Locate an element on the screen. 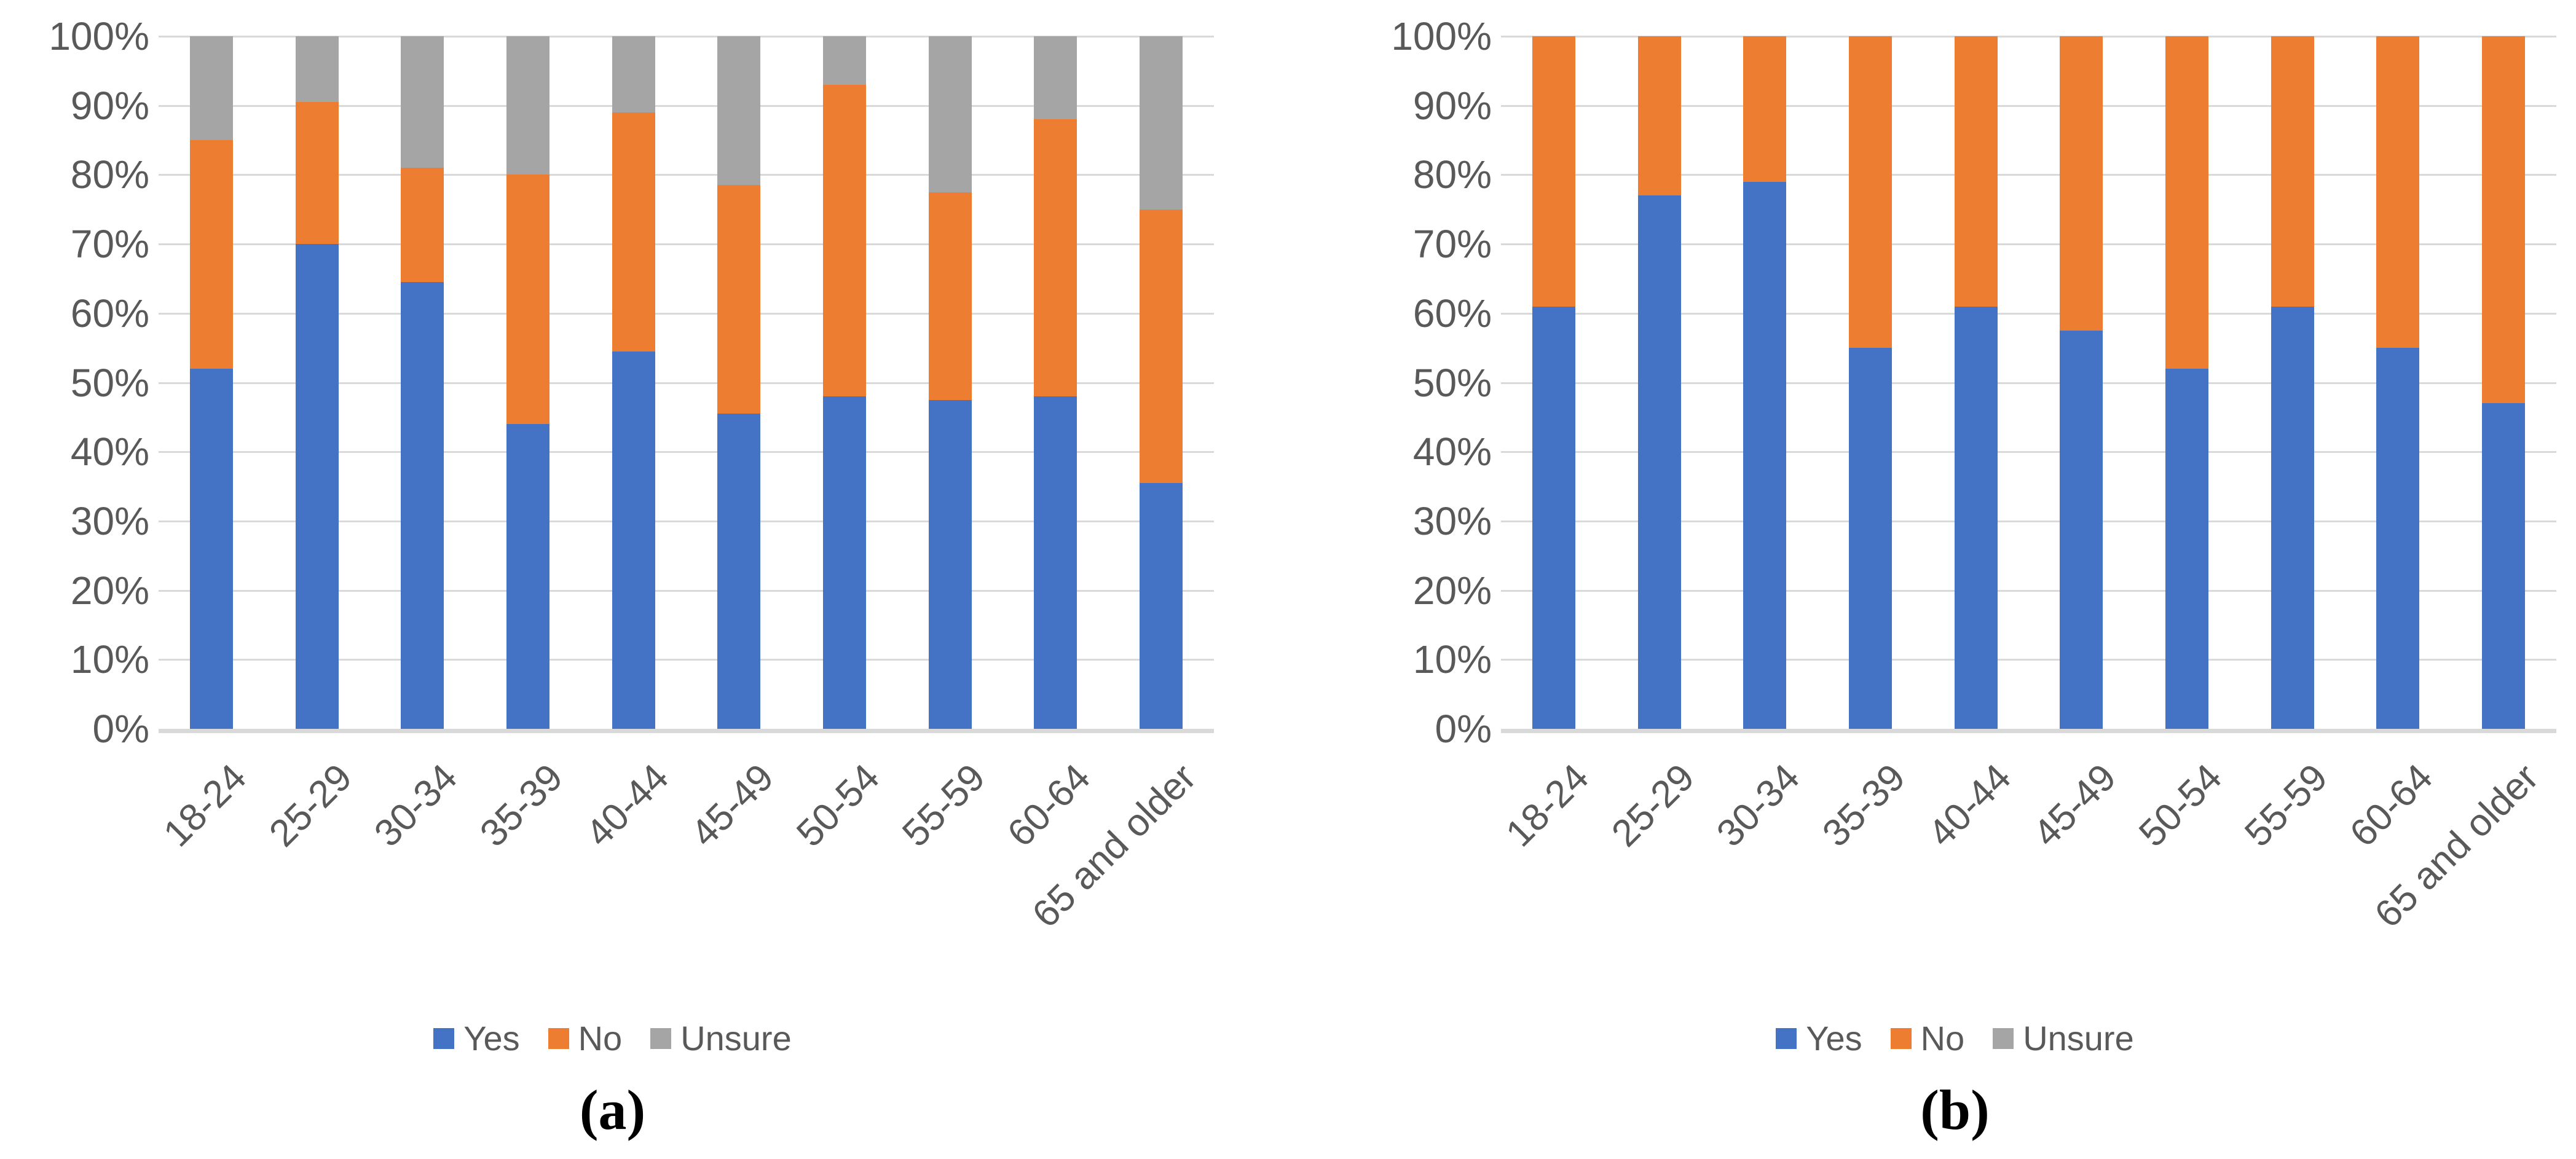 The width and height of the screenshot is (2576, 1159). x-category-label: 35-39 is located at coordinates (522, 805).